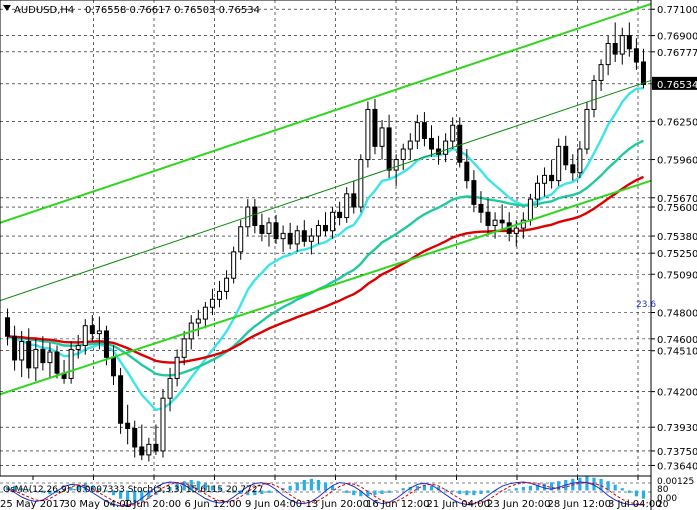  I want to click on price-tick-label: 0.73750, so click(677, 452).